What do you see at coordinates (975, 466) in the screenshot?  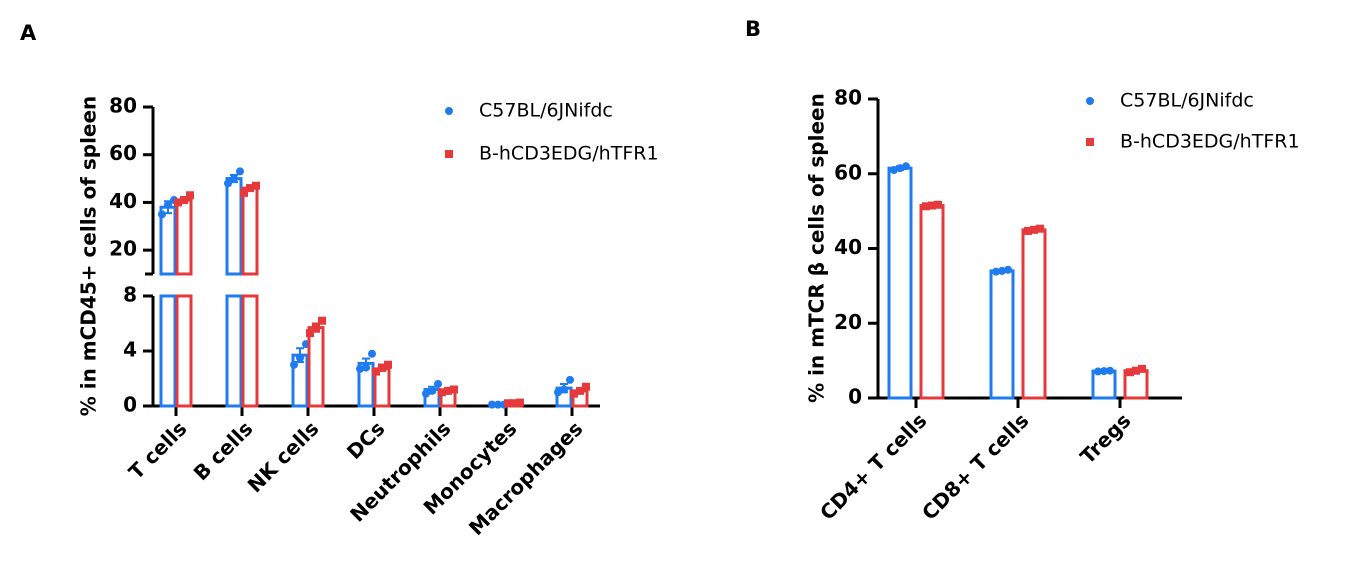 I see `x-tick-label: CD8+ T cells` at bounding box center [975, 466].